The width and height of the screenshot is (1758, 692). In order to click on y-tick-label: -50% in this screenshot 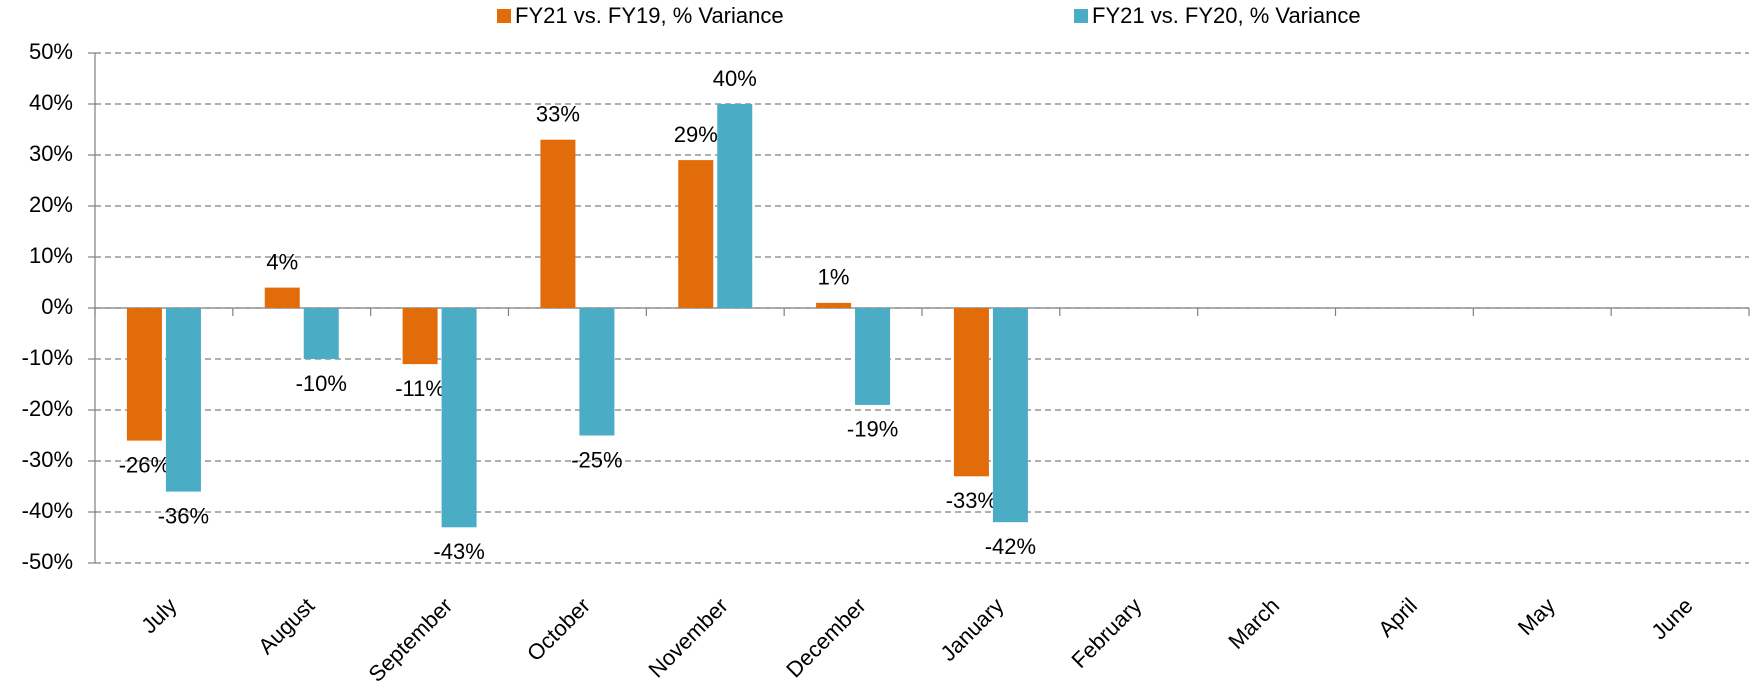, I will do `click(47, 561)`.